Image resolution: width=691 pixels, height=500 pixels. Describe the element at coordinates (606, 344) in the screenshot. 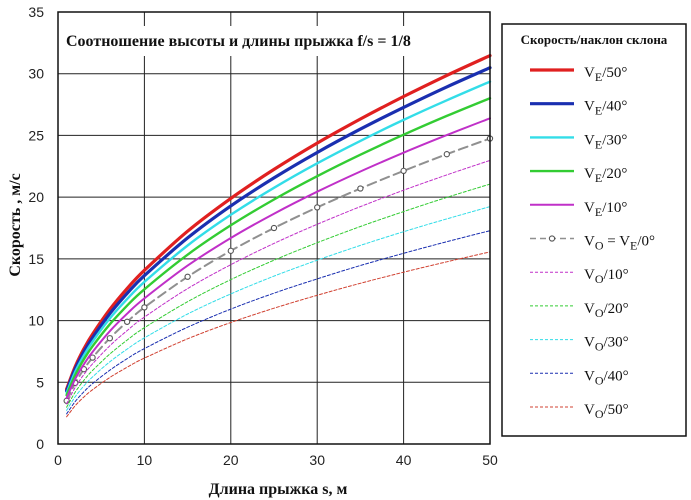

I see `legend-label: VO/30°` at that location.